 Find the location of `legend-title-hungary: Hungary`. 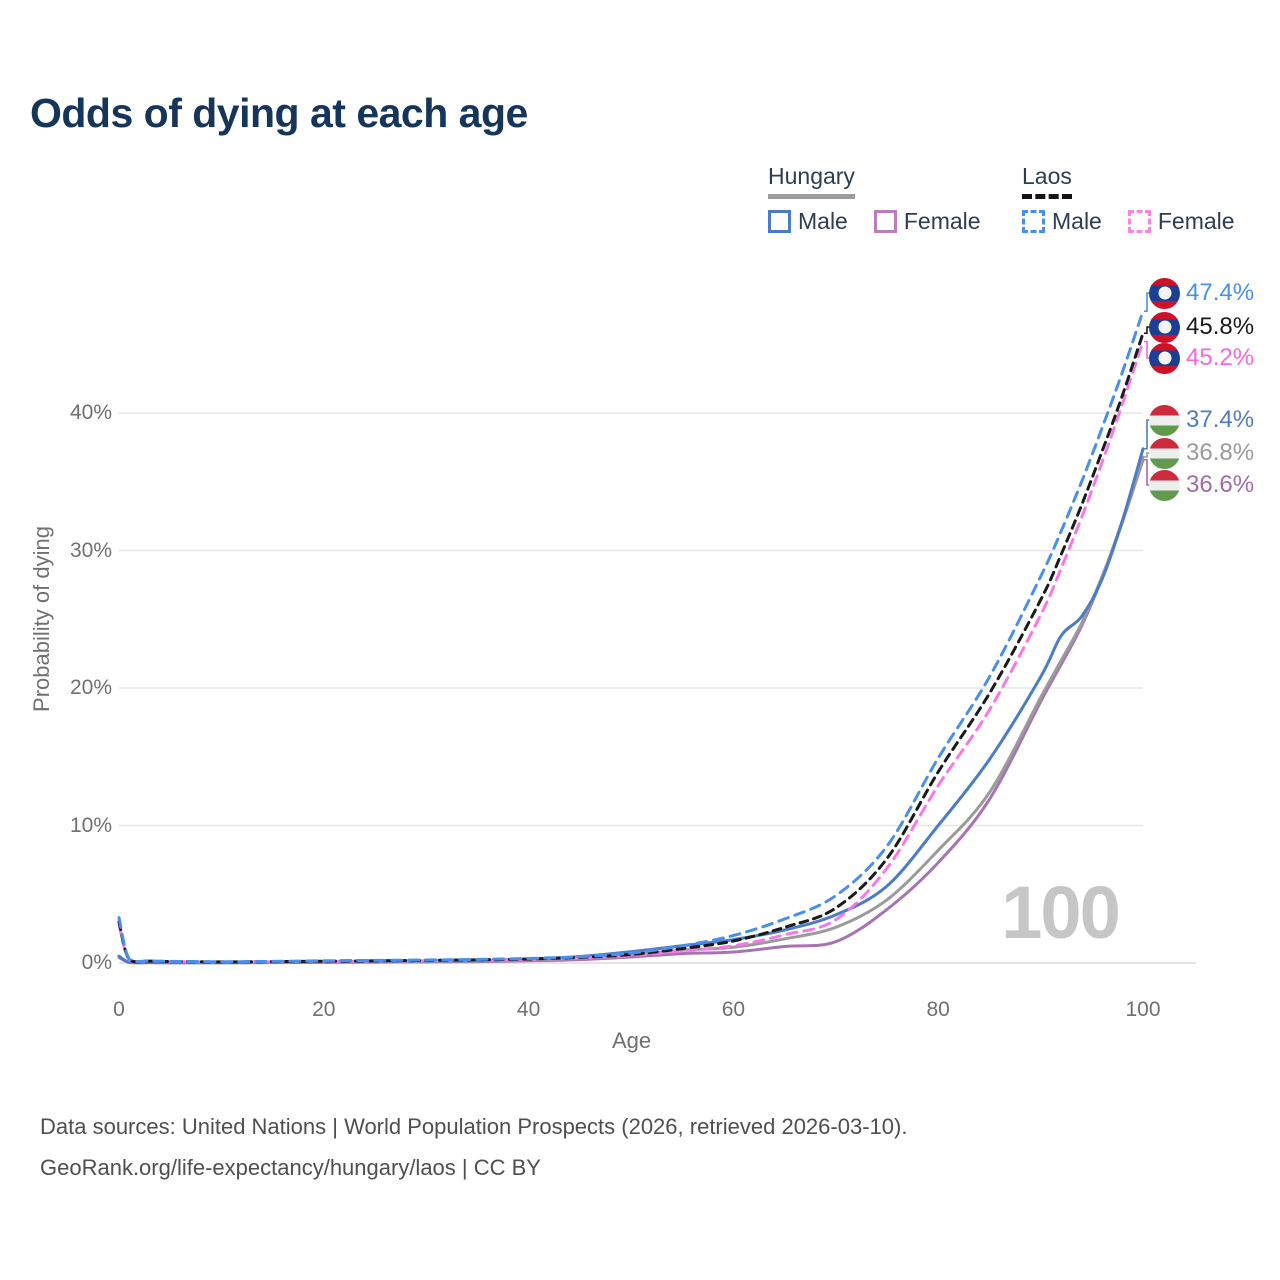

legend-title-hungary: Hungary is located at coordinates (811, 181).